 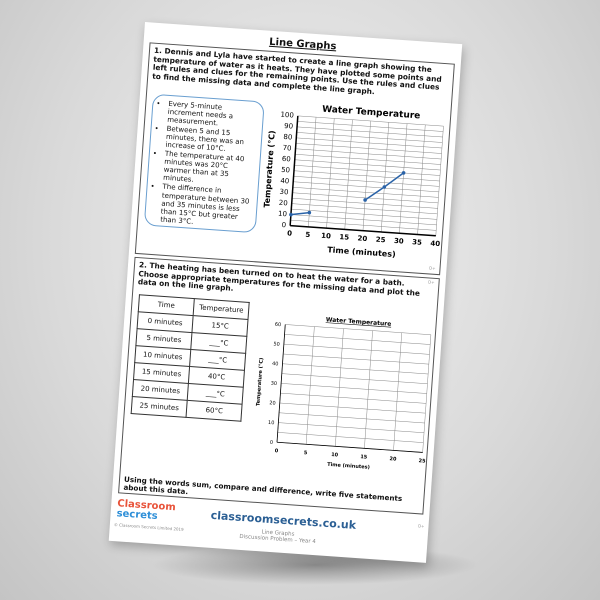 I want to click on series-line, so click(x=300, y=213).